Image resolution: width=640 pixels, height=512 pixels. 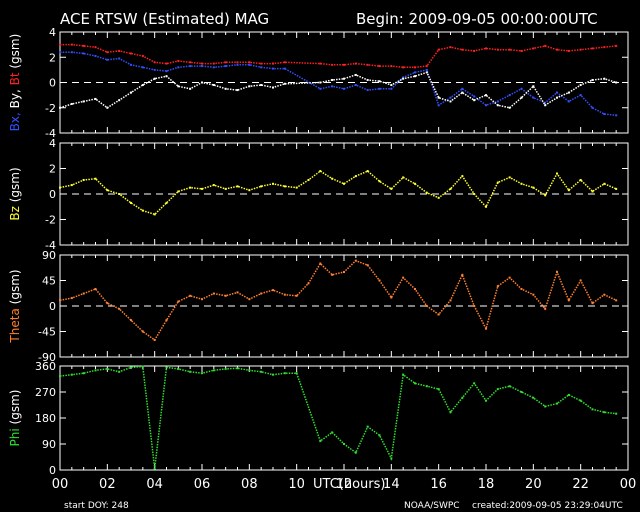 I want to click on x-tick-label: 00, so click(x=60, y=484).